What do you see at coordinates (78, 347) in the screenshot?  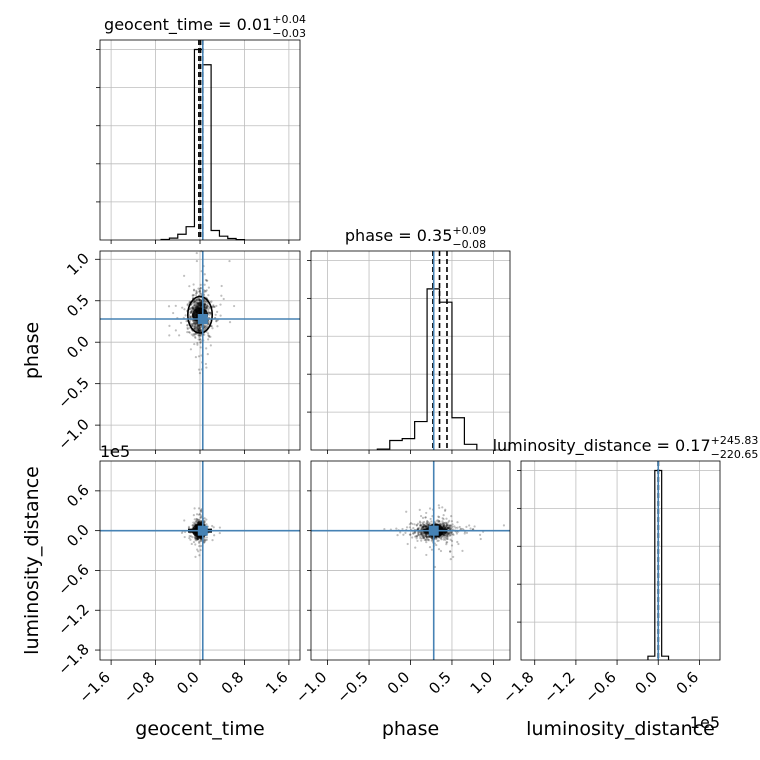 I see `y-tick-label: 0.0` at bounding box center [78, 347].